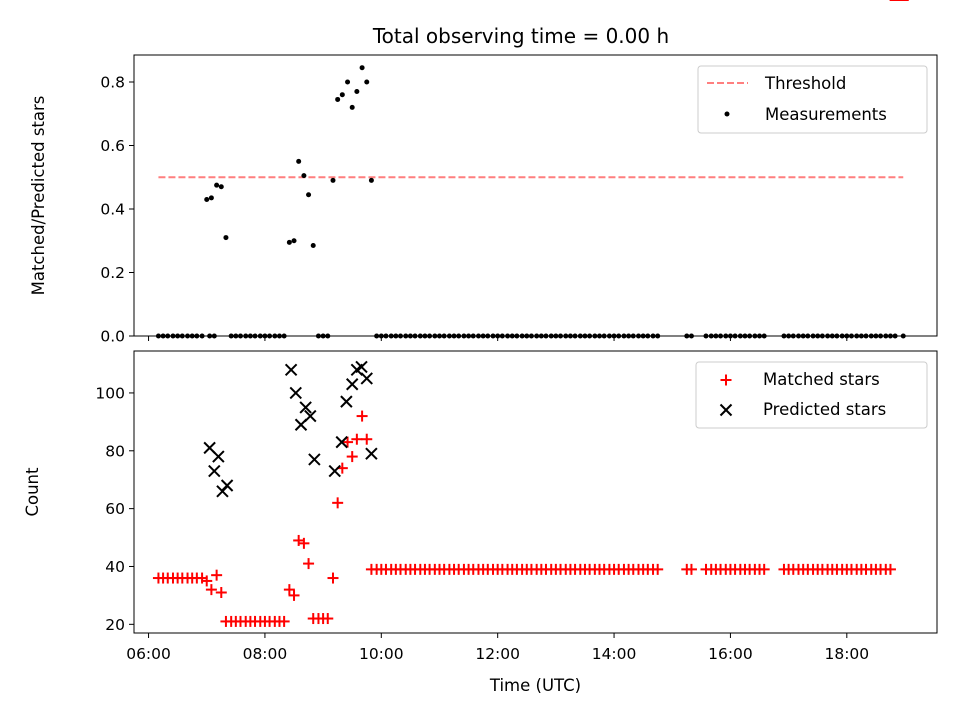  I want to click on legend-plus-marker, so click(726, 380).